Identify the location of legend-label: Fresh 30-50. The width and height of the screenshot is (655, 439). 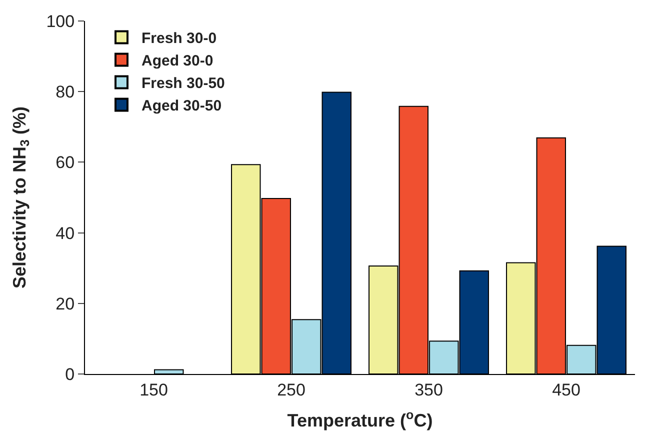
(183, 83).